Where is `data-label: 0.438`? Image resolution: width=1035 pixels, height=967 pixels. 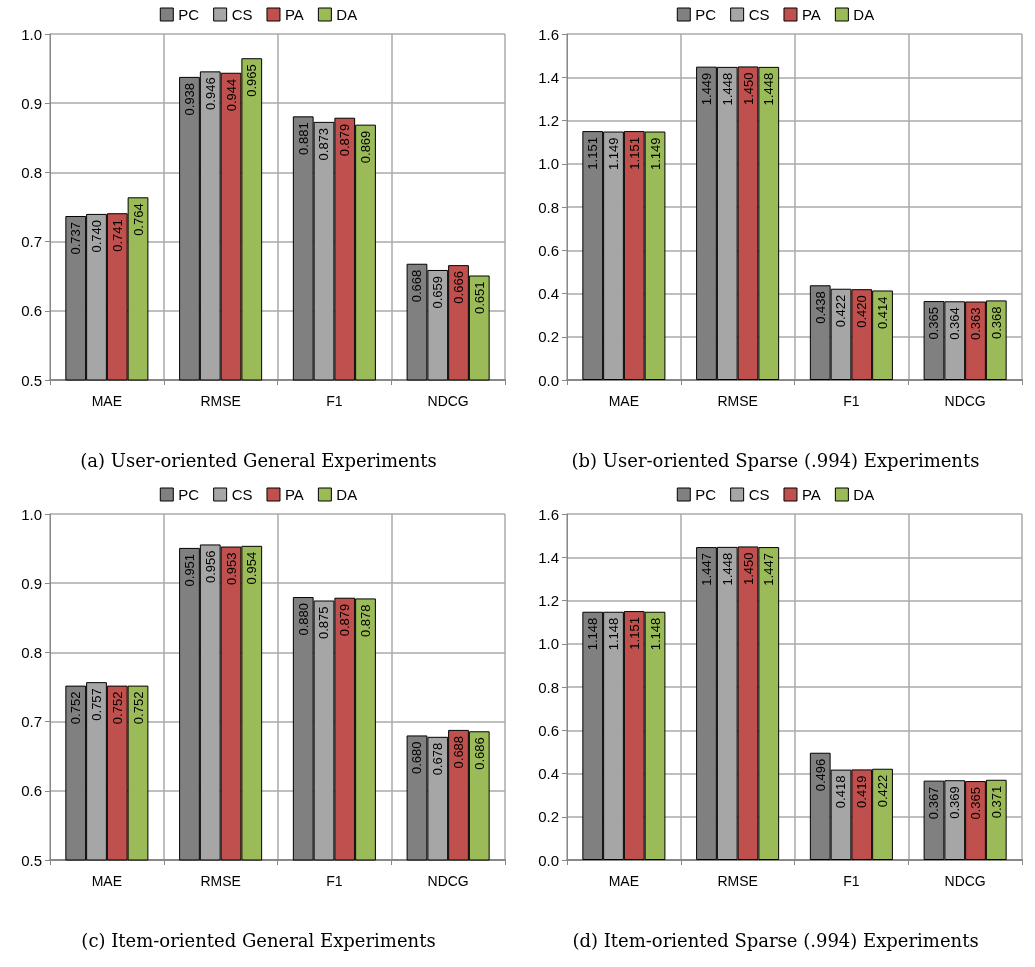
data-label: 0.438 is located at coordinates (820, 307).